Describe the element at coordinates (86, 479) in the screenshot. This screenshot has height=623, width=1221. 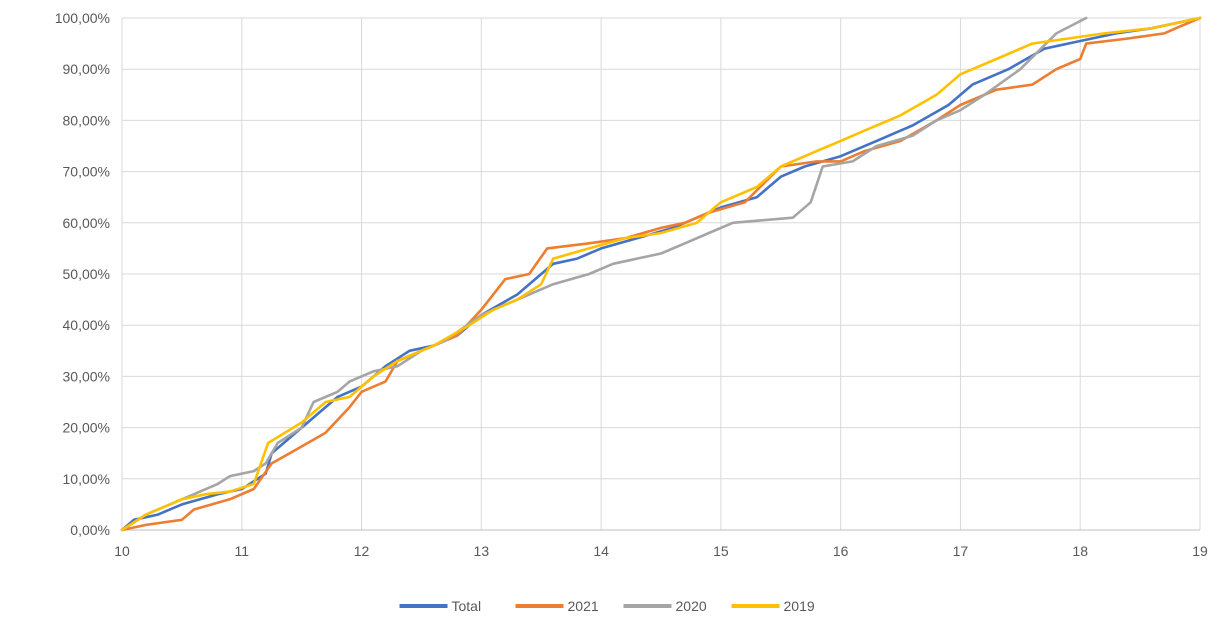
I see `y-tick-label: 10,00%` at that location.